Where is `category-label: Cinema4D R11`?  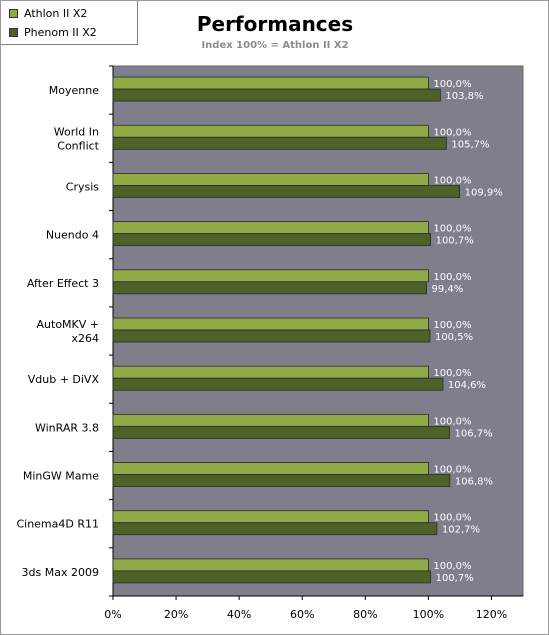 category-label: Cinema4D R11 is located at coordinates (57, 524).